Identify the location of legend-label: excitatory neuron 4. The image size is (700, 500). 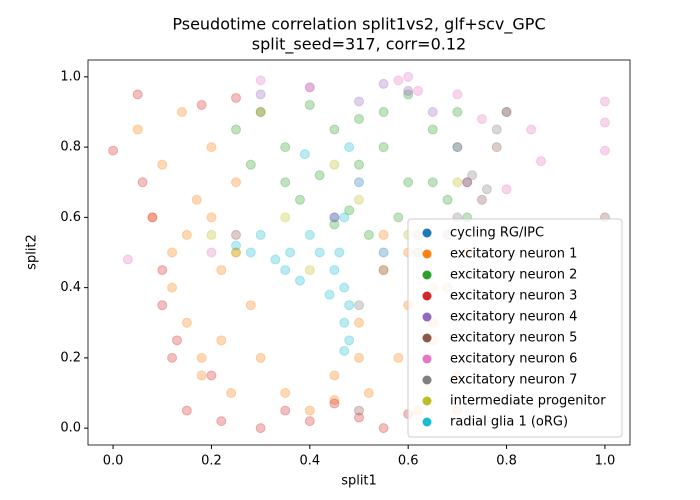
(513, 317).